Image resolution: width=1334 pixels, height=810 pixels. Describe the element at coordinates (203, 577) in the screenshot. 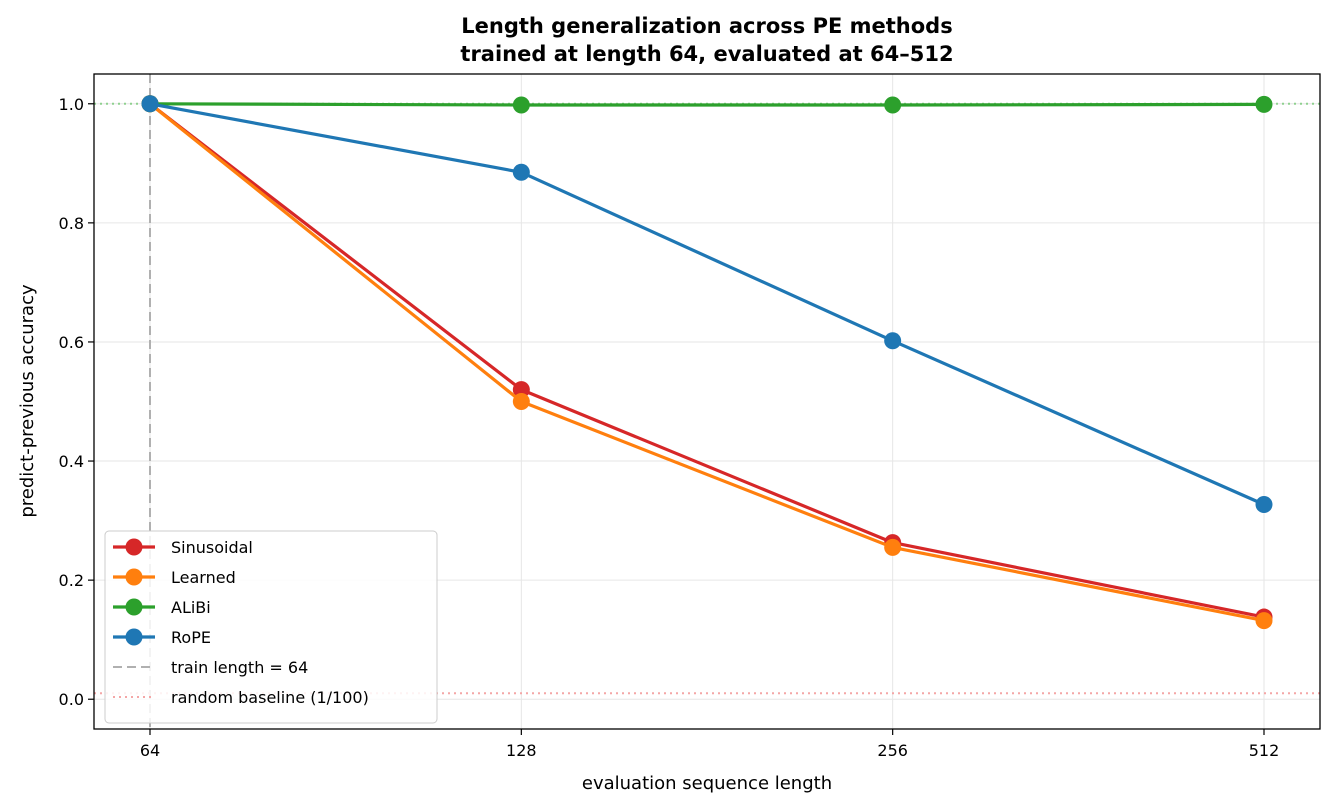

I see `legend-label: Learned` at that location.